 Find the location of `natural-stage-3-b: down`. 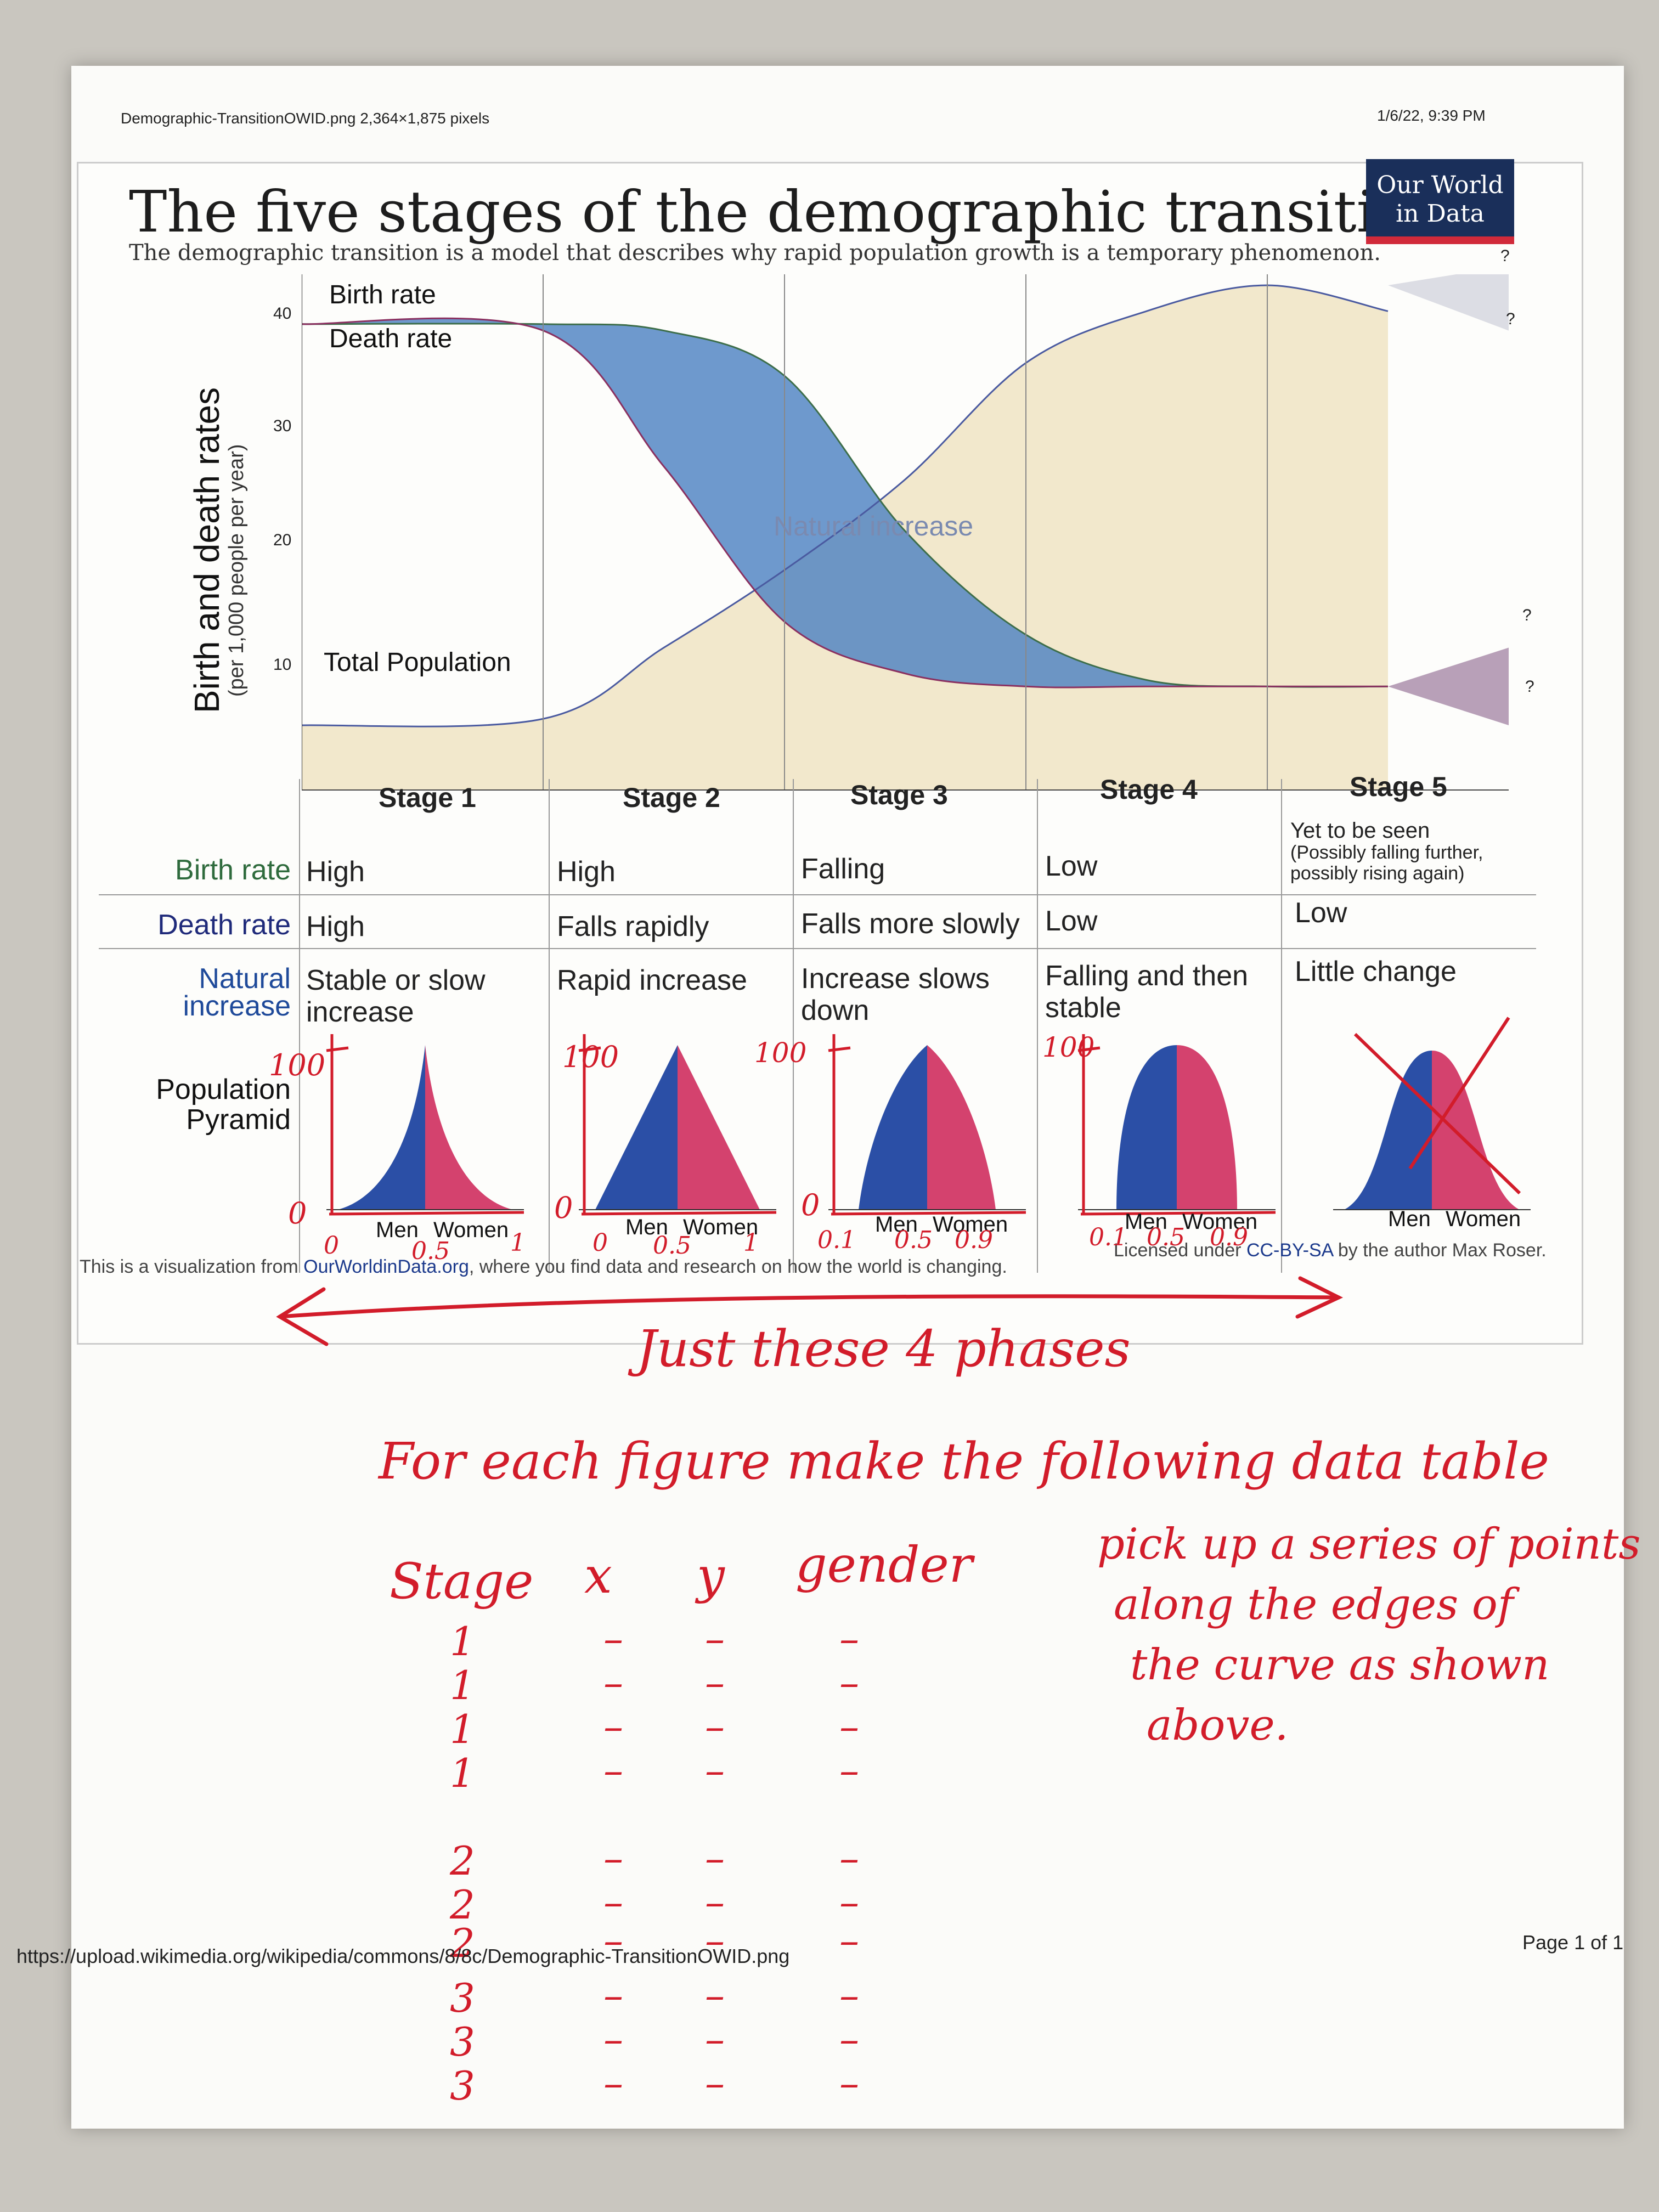

natural-stage-3-b: down is located at coordinates (835, 1010).